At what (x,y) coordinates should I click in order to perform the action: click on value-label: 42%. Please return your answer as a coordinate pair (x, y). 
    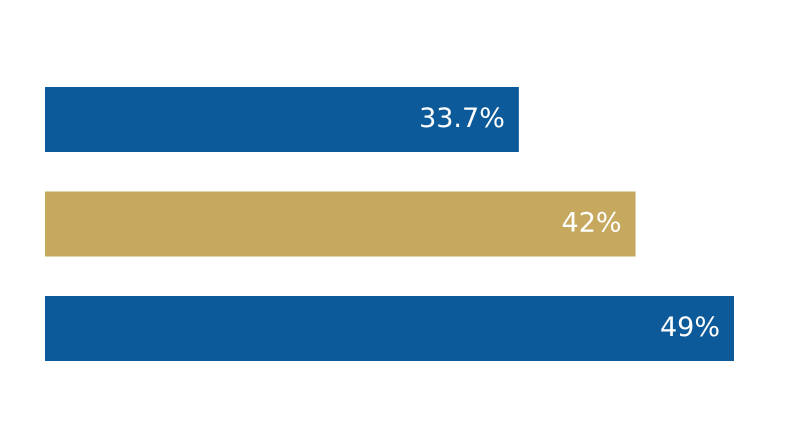
    Looking at the image, I should click on (592, 223).